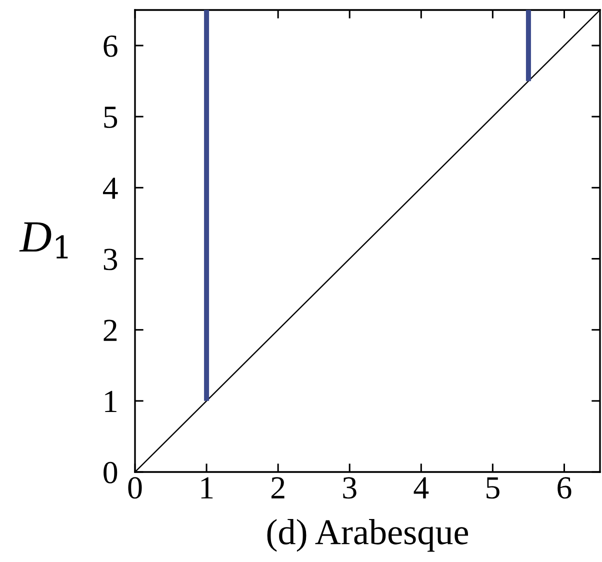 This screenshot has width=602, height=562. Describe the element at coordinates (493, 488) in the screenshot. I see `x-tick-label: 5` at that location.